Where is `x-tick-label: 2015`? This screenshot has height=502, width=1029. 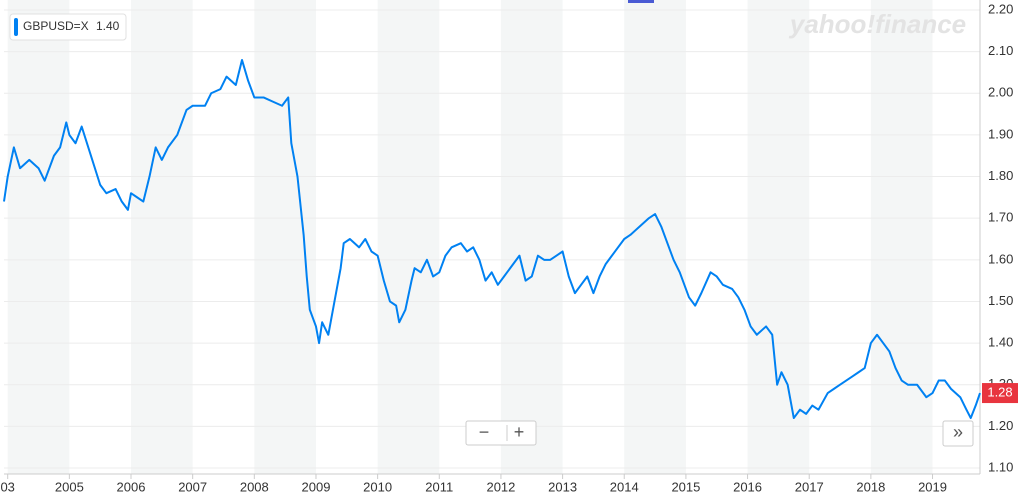 x-tick-label: 2015 is located at coordinates (685, 486).